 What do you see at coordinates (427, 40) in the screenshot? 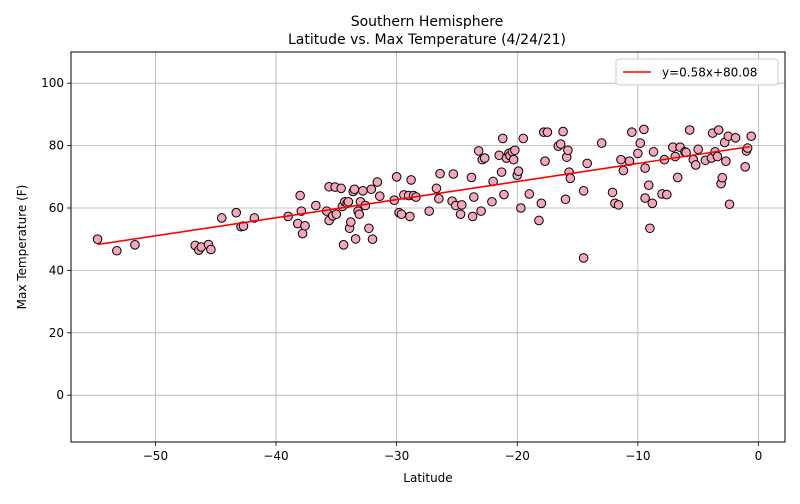
I see `chart-title-line2: Latitude vs. Max Temperature (4/24/21)` at bounding box center [427, 40].